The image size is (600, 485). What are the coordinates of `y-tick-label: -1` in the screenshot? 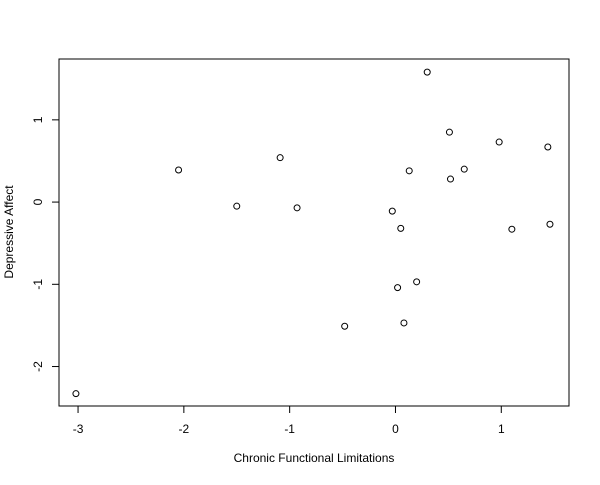 It's located at (38, 284).